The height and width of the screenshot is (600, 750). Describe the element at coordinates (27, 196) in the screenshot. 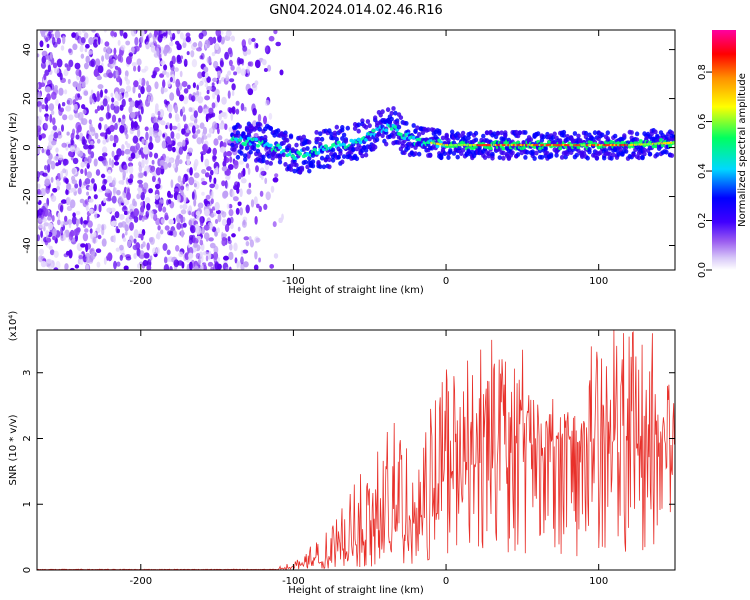

I see `top-y-tick-label: -20` at that location.